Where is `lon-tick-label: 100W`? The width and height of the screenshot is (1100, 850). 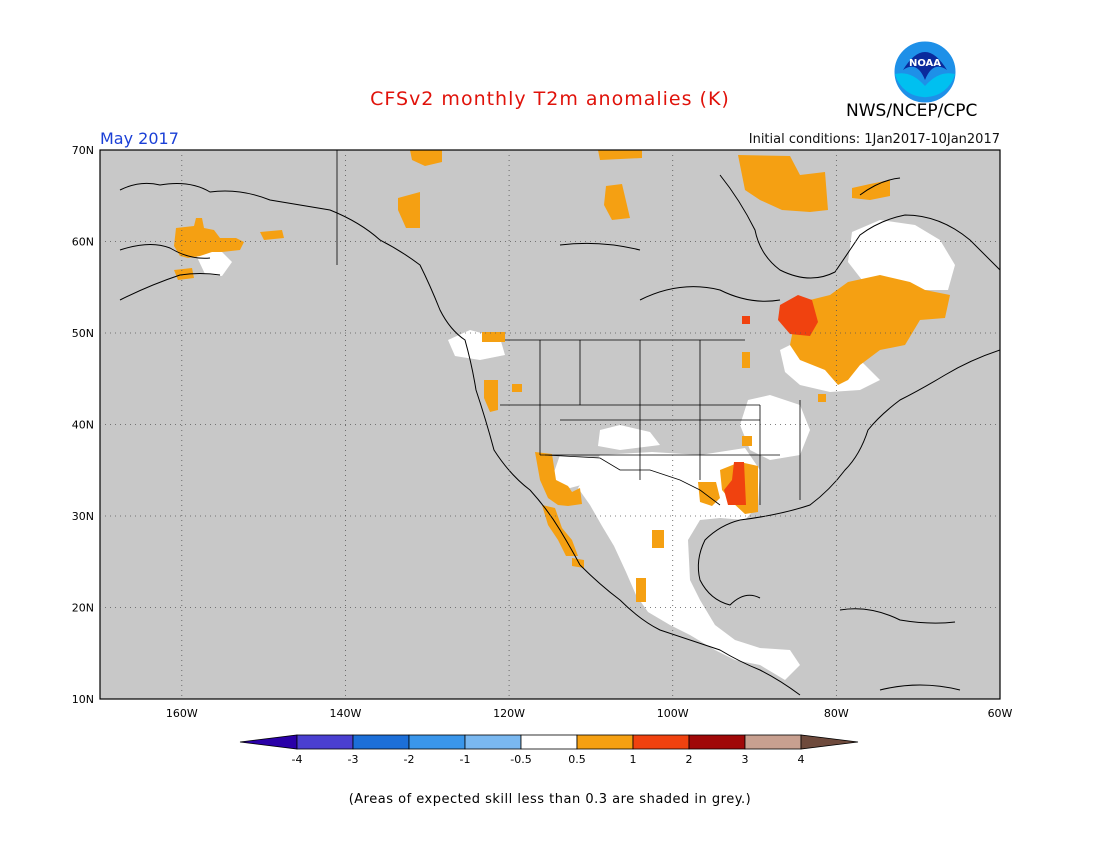 lon-tick-label: 100W is located at coordinates (673, 713).